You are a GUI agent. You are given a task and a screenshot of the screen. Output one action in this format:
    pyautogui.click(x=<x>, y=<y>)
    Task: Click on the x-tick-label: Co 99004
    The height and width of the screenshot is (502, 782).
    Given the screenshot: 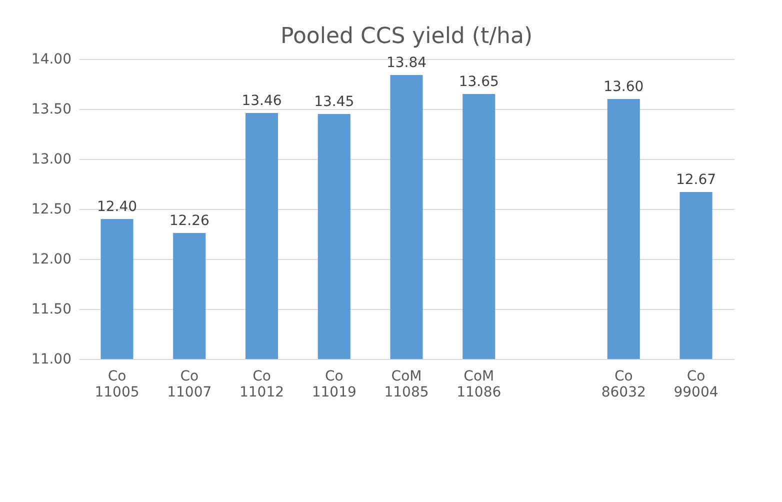 What is the action you would take?
    pyautogui.click(x=696, y=384)
    